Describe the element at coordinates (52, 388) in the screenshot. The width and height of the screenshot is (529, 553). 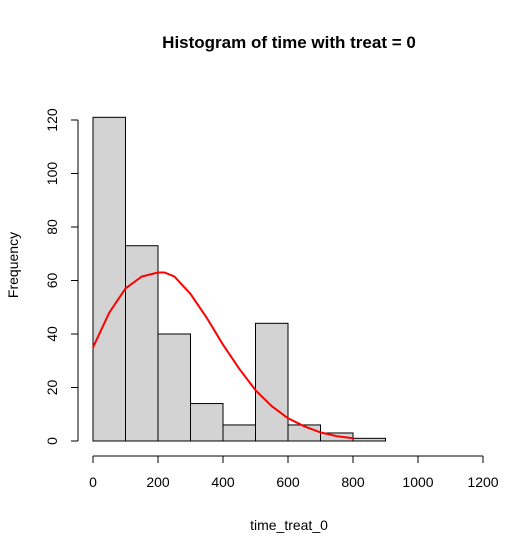
I see `y-tick-label-1: 20` at that location.